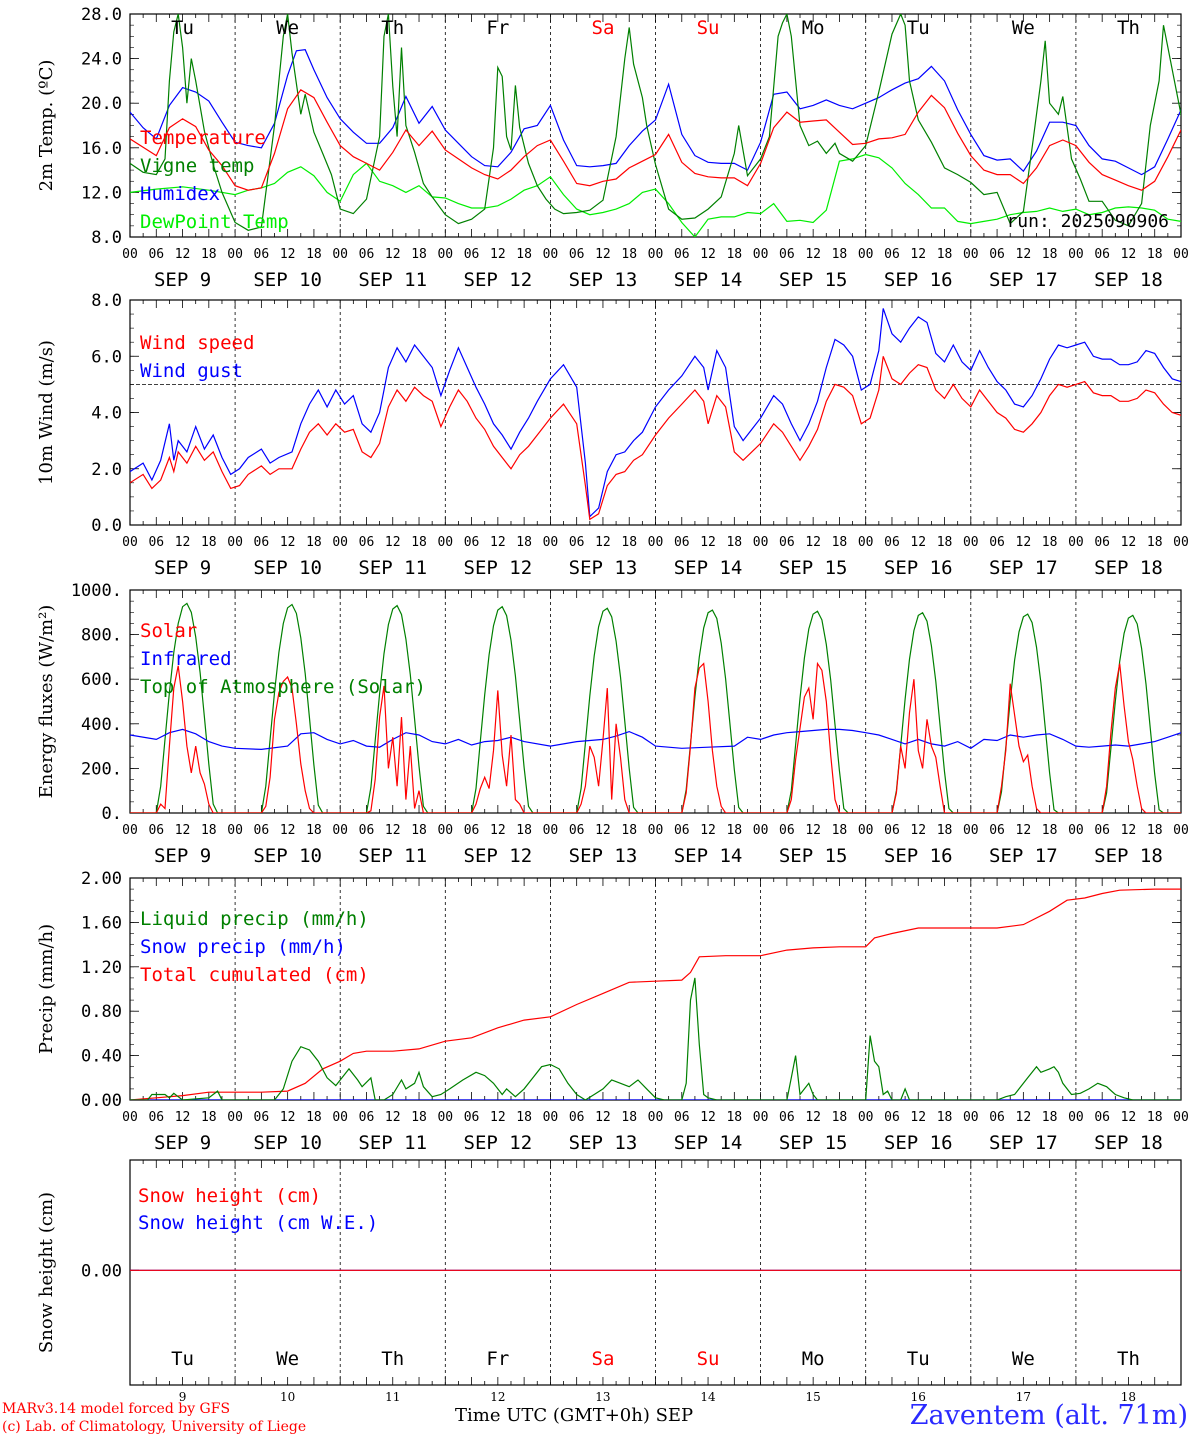 This screenshot has width=1194, height=1440. I want to click on y-tick-label: 1.60, so click(101, 923).